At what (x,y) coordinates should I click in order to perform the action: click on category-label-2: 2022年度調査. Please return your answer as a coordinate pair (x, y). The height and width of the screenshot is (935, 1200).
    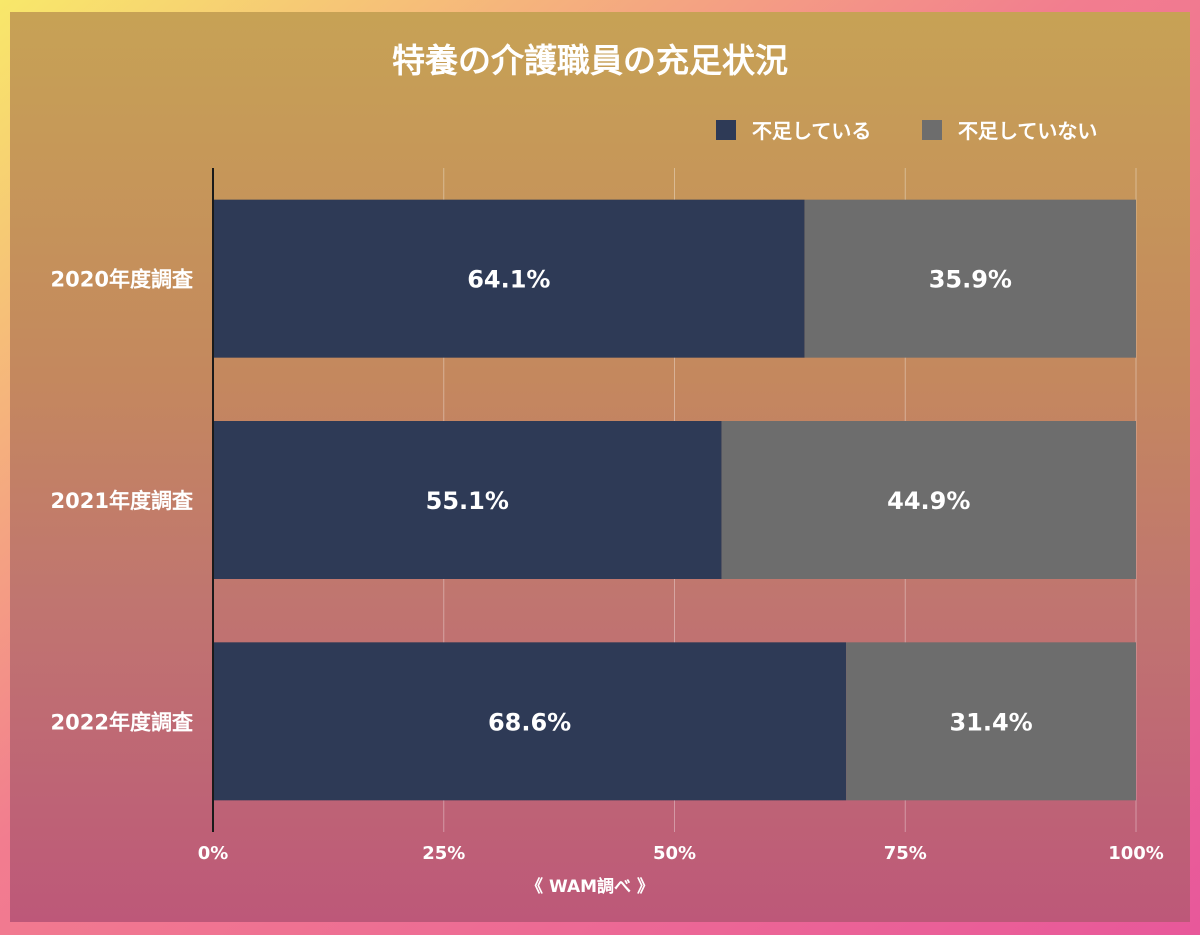
    Looking at the image, I should click on (122, 722).